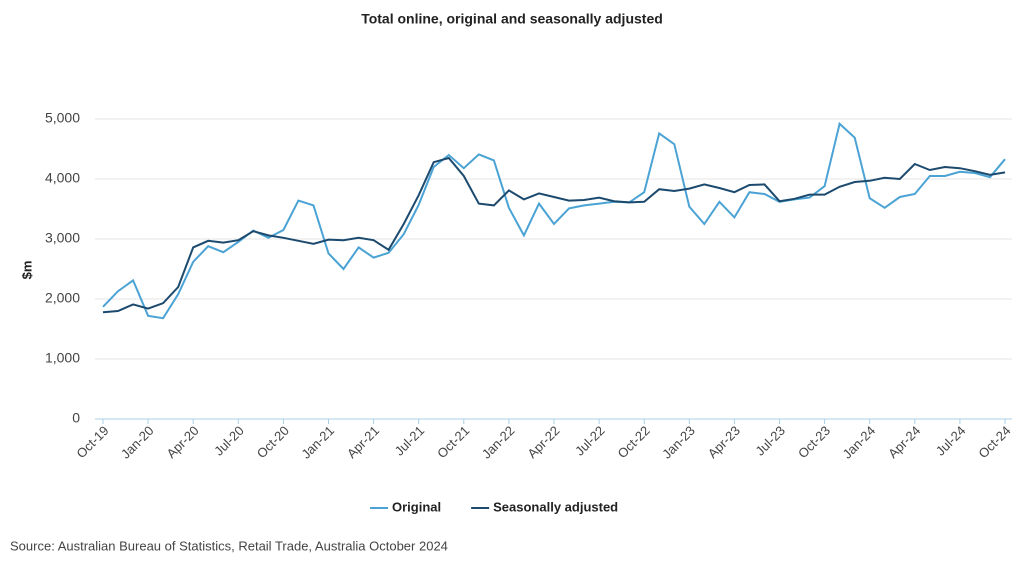 The width and height of the screenshot is (1024, 569). Describe the element at coordinates (994, 442) in the screenshot. I see `x-tick-label: Oct-24` at that location.